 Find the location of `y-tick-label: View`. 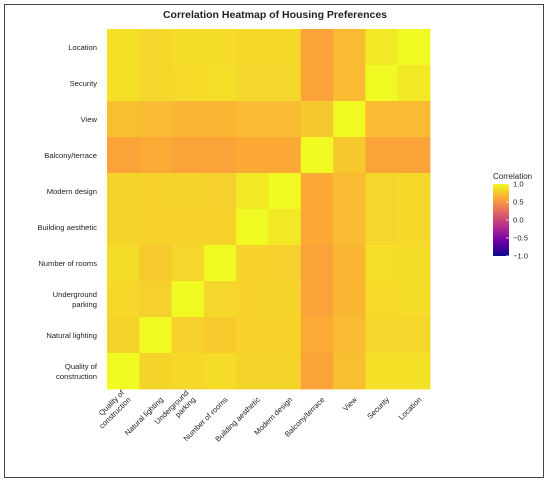

y-tick-label: View is located at coordinates (89, 119).